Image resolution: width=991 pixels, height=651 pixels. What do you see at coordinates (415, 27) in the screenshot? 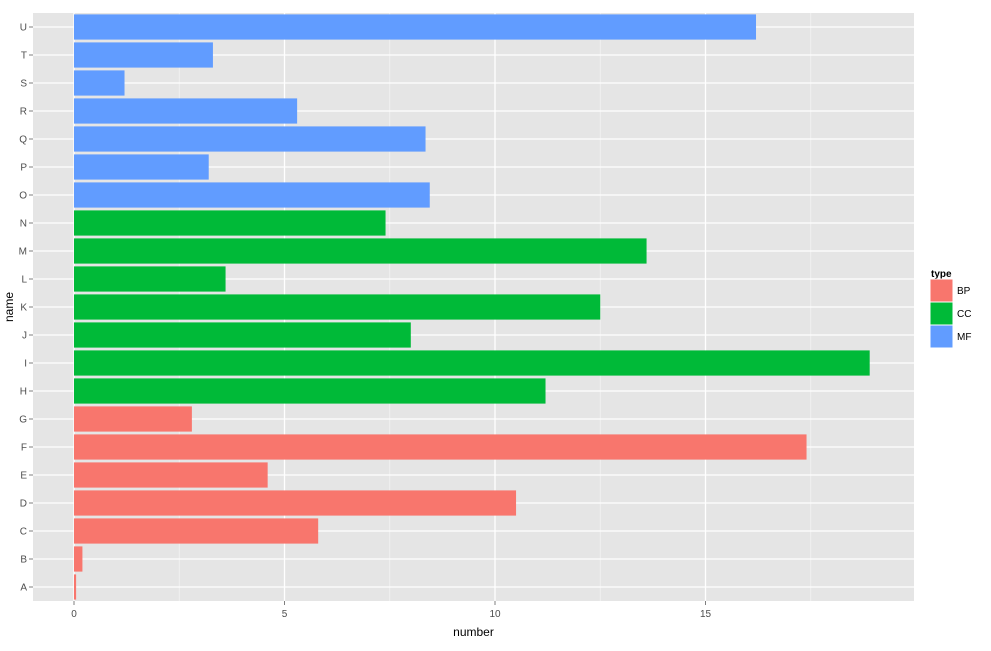
I see `bar-U` at bounding box center [415, 27].